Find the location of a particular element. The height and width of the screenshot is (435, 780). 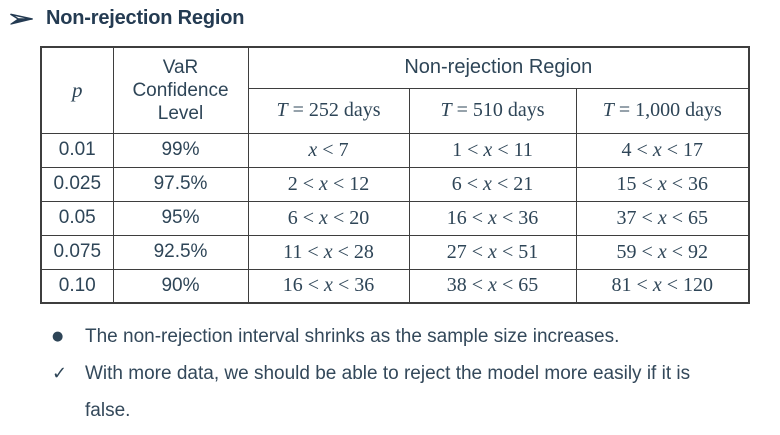

cell-interval-t1000: 4 < x < 17 is located at coordinates (662, 150).